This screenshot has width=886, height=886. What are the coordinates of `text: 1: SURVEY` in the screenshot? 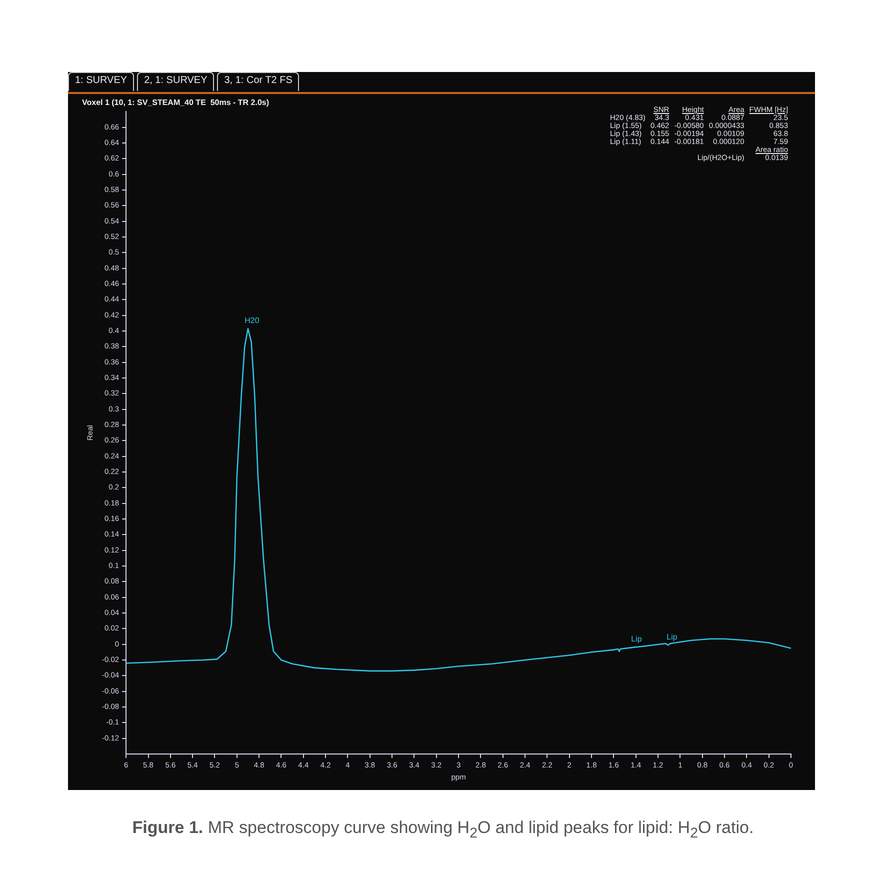 It's located at (101, 81).